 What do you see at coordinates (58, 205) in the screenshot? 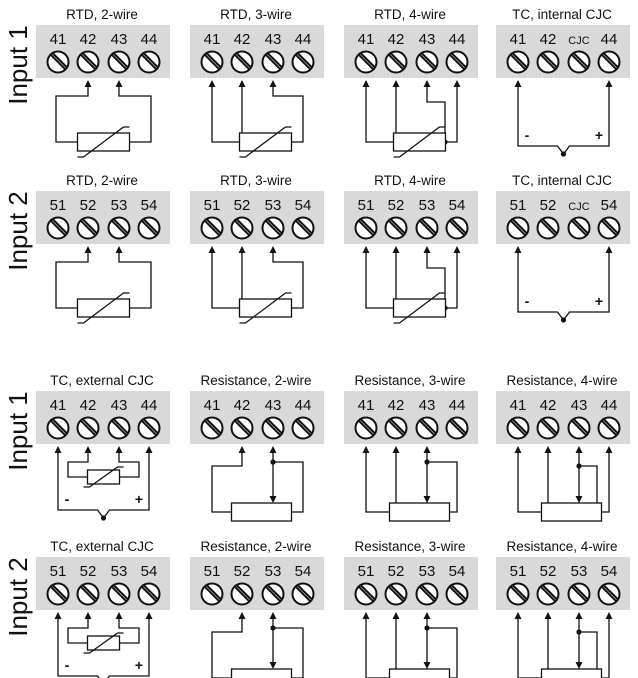
I see `terminal-number: 51` at bounding box center [58, 205].